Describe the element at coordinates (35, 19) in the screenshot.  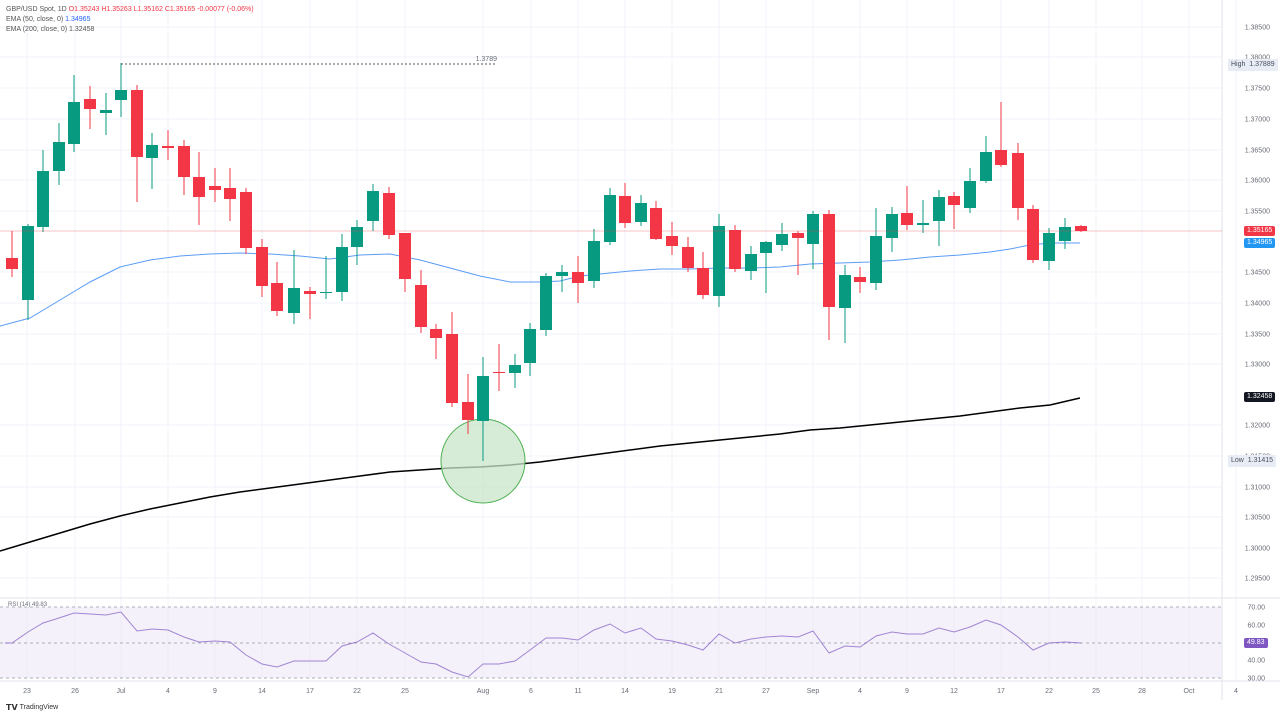
I see `ema50-label: EMA (50, close, 0)` at that location.